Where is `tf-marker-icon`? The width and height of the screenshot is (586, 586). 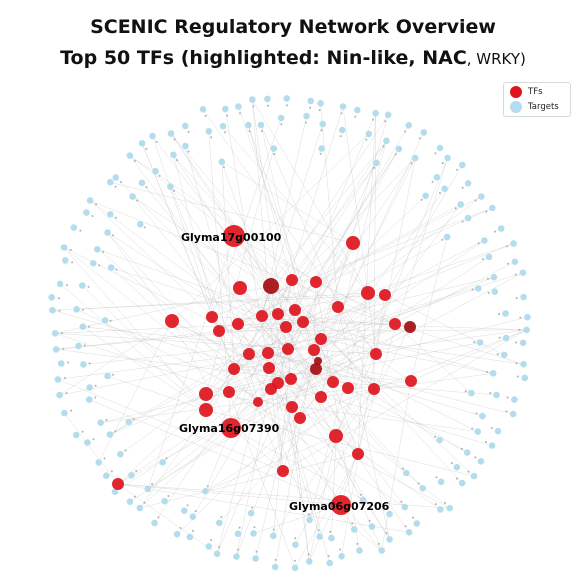
tf-marker-icon is located at coordinates (516, 92).